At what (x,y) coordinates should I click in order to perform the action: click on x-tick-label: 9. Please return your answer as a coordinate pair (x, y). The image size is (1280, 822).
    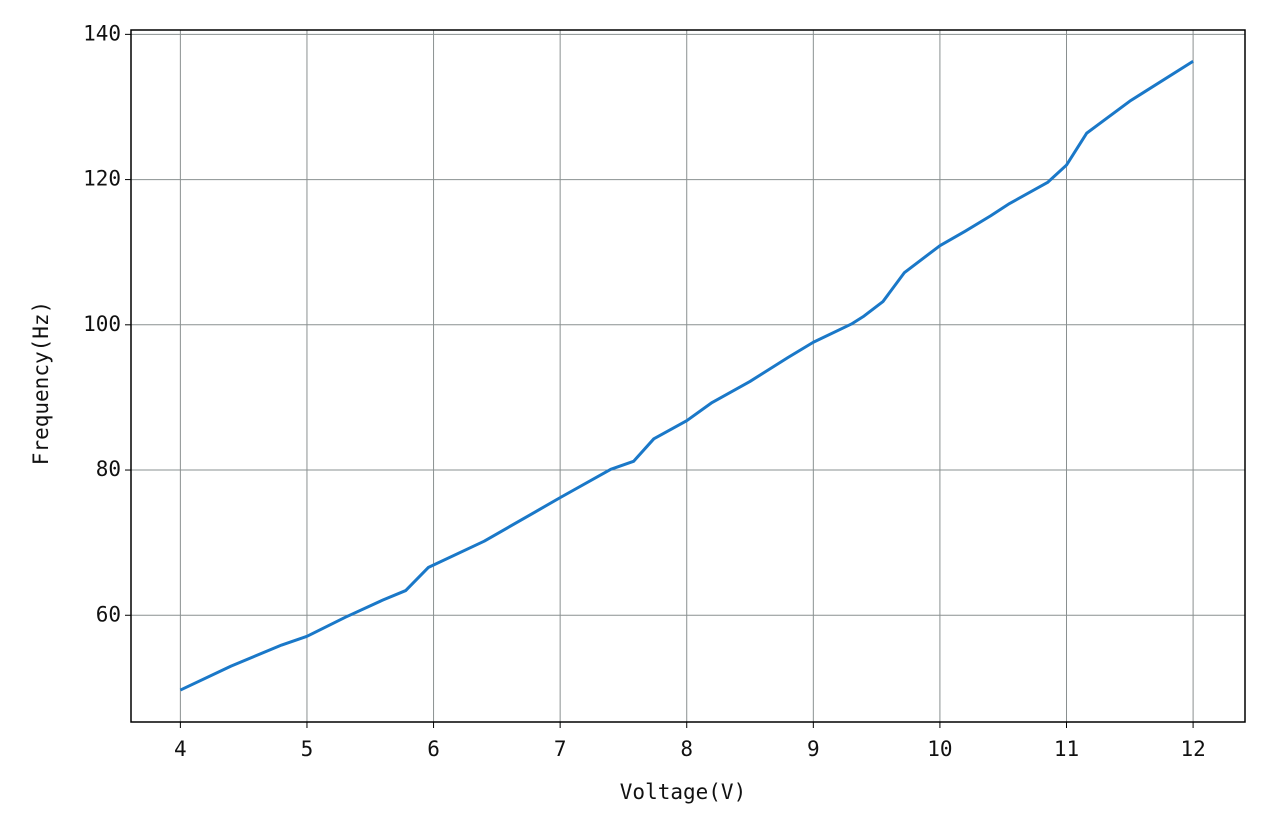
    Looking at the image, I should click on (813, 749).